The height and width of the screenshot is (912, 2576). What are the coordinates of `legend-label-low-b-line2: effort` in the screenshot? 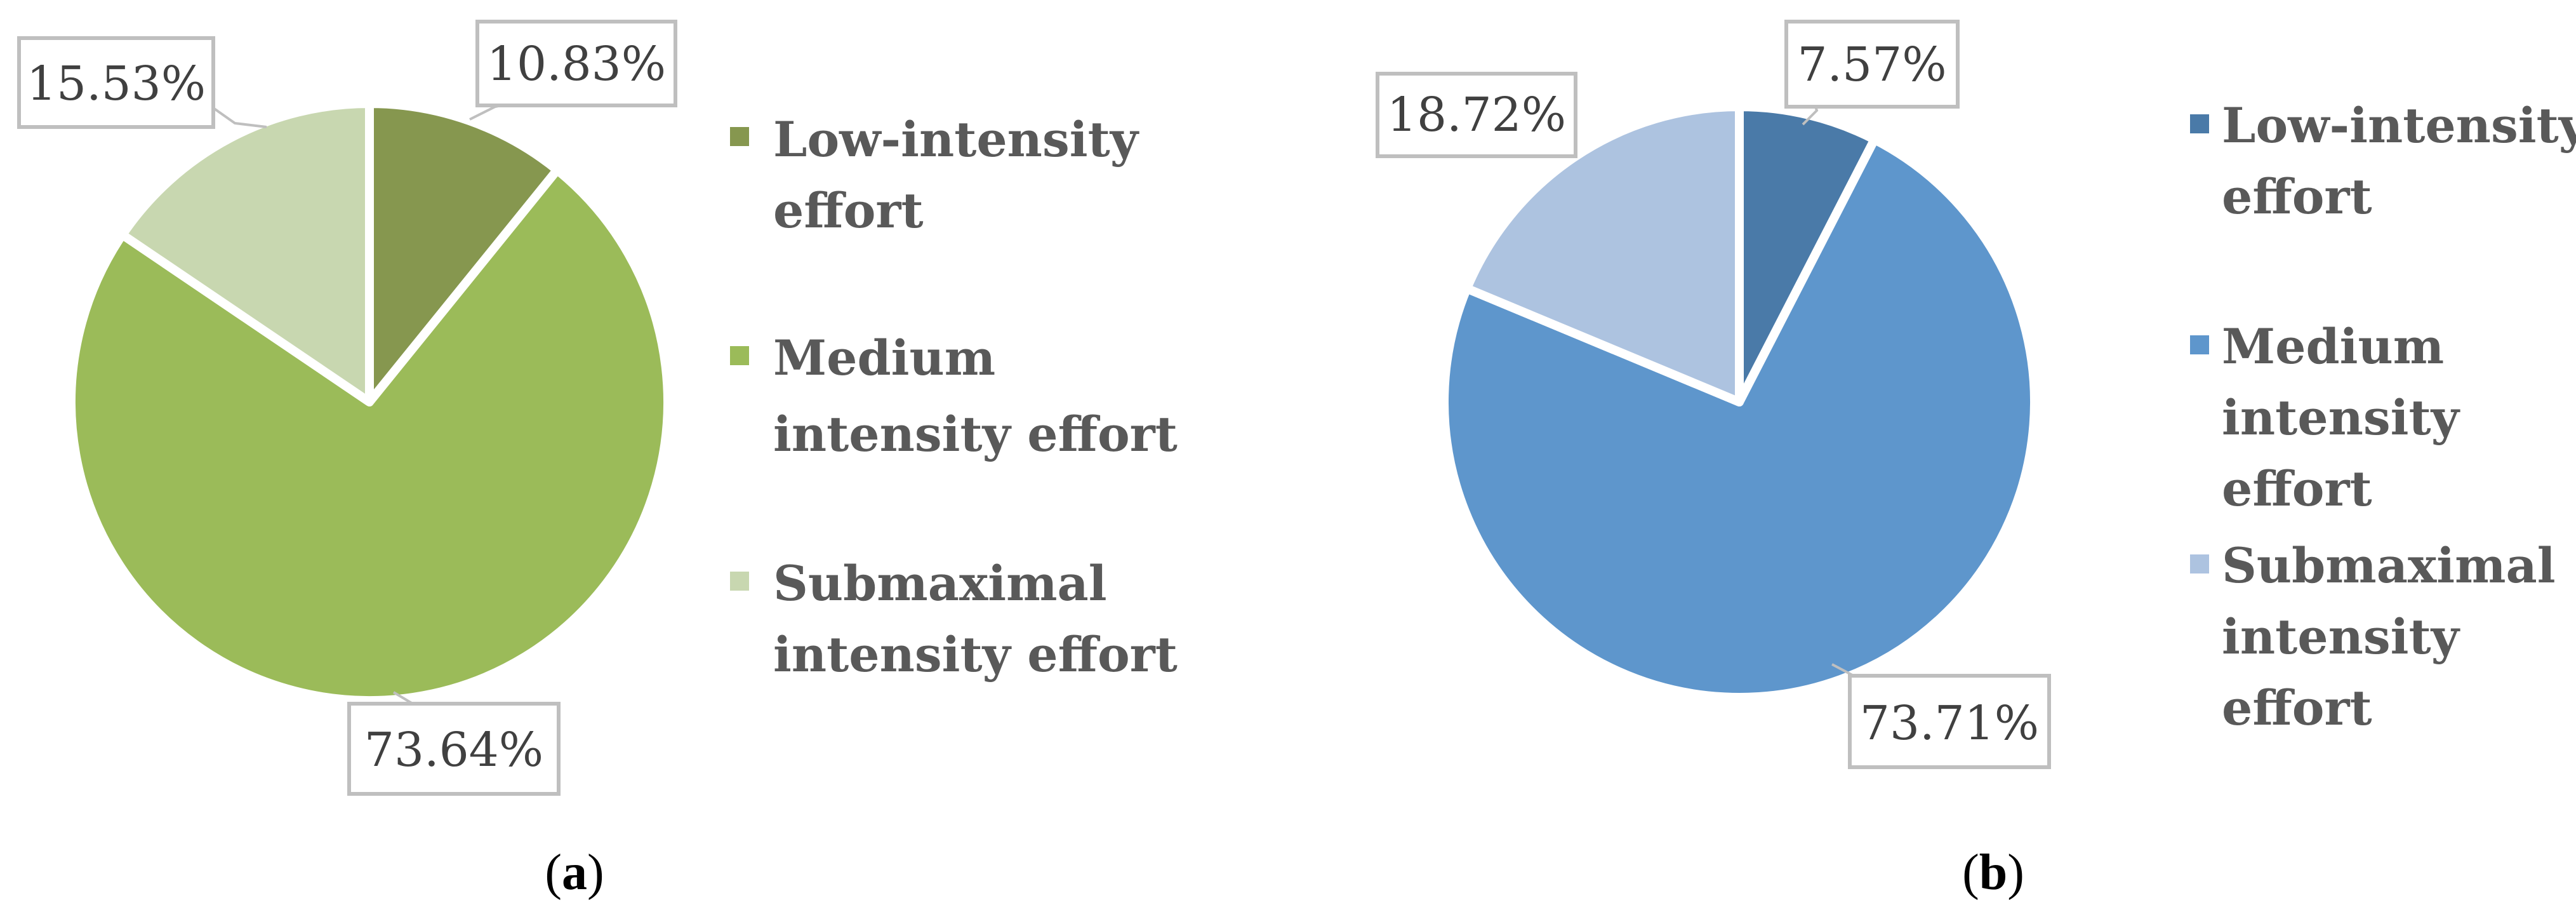 It's located at (2297, 196).